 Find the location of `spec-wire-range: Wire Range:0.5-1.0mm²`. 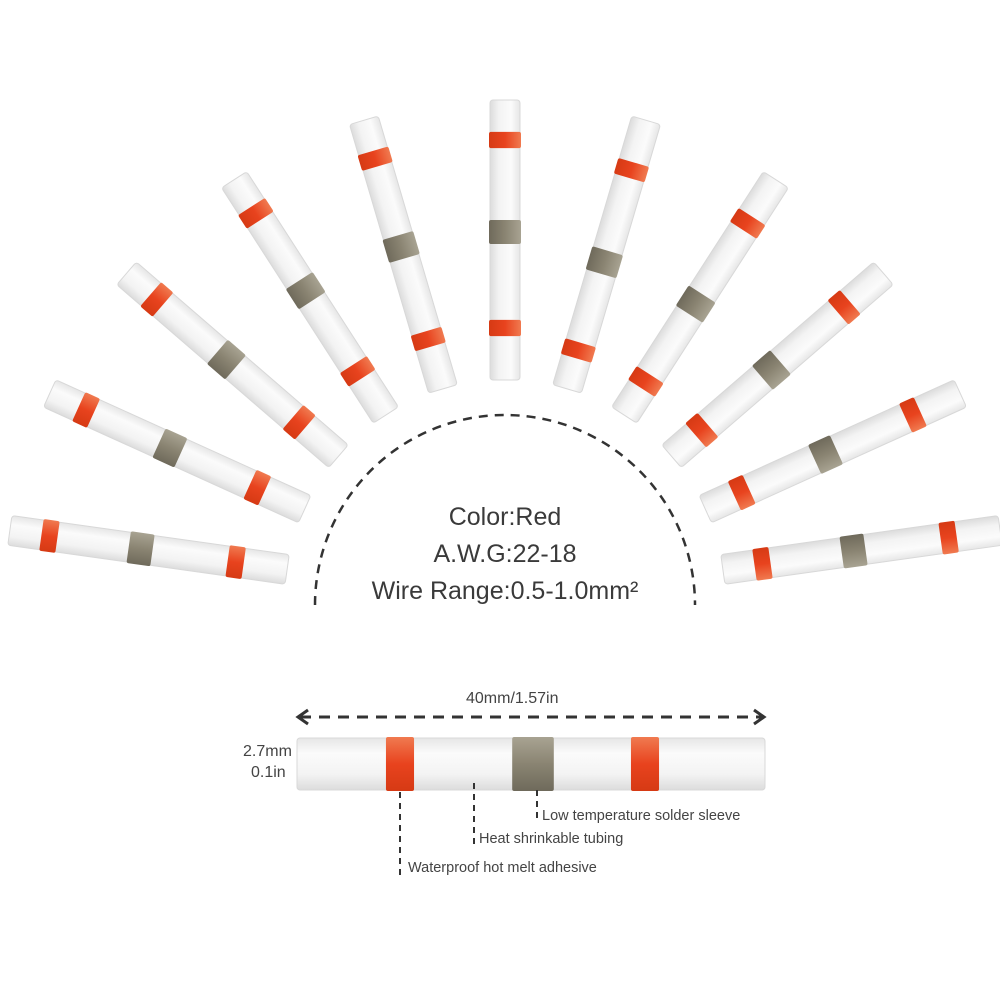

spec-wire-range: Wire Range:0.5-1.0mm² is located at coordinates (505, 591).